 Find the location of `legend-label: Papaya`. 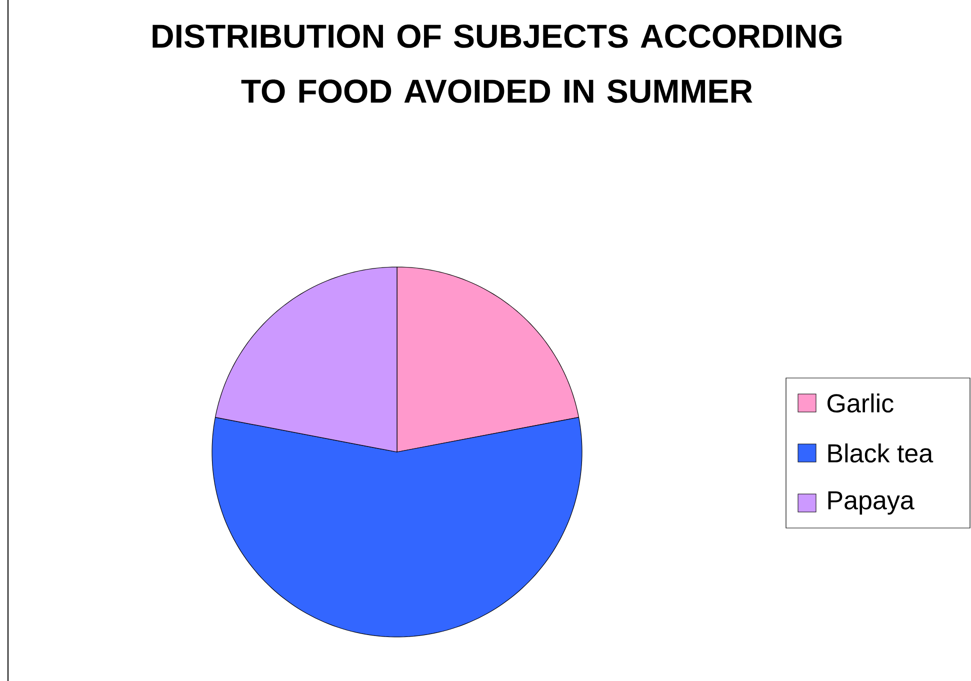

legend-label: Papaya is located at coordinates (871, 503).